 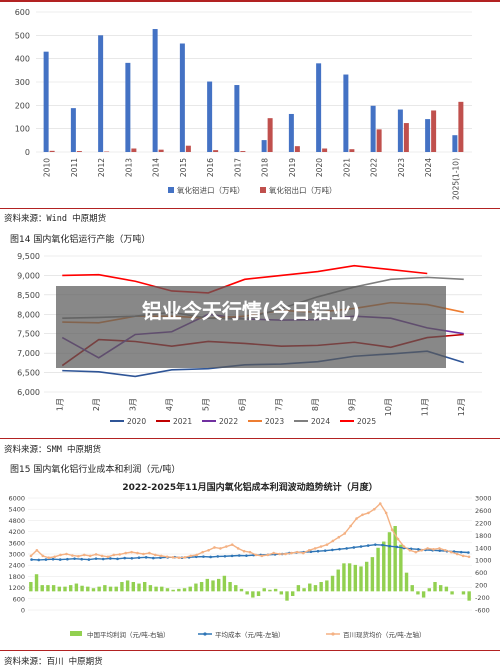 What do you see at coordinates (250, 1) in the screenshot?
I see `top-rule` at bounding box center [250, 1].